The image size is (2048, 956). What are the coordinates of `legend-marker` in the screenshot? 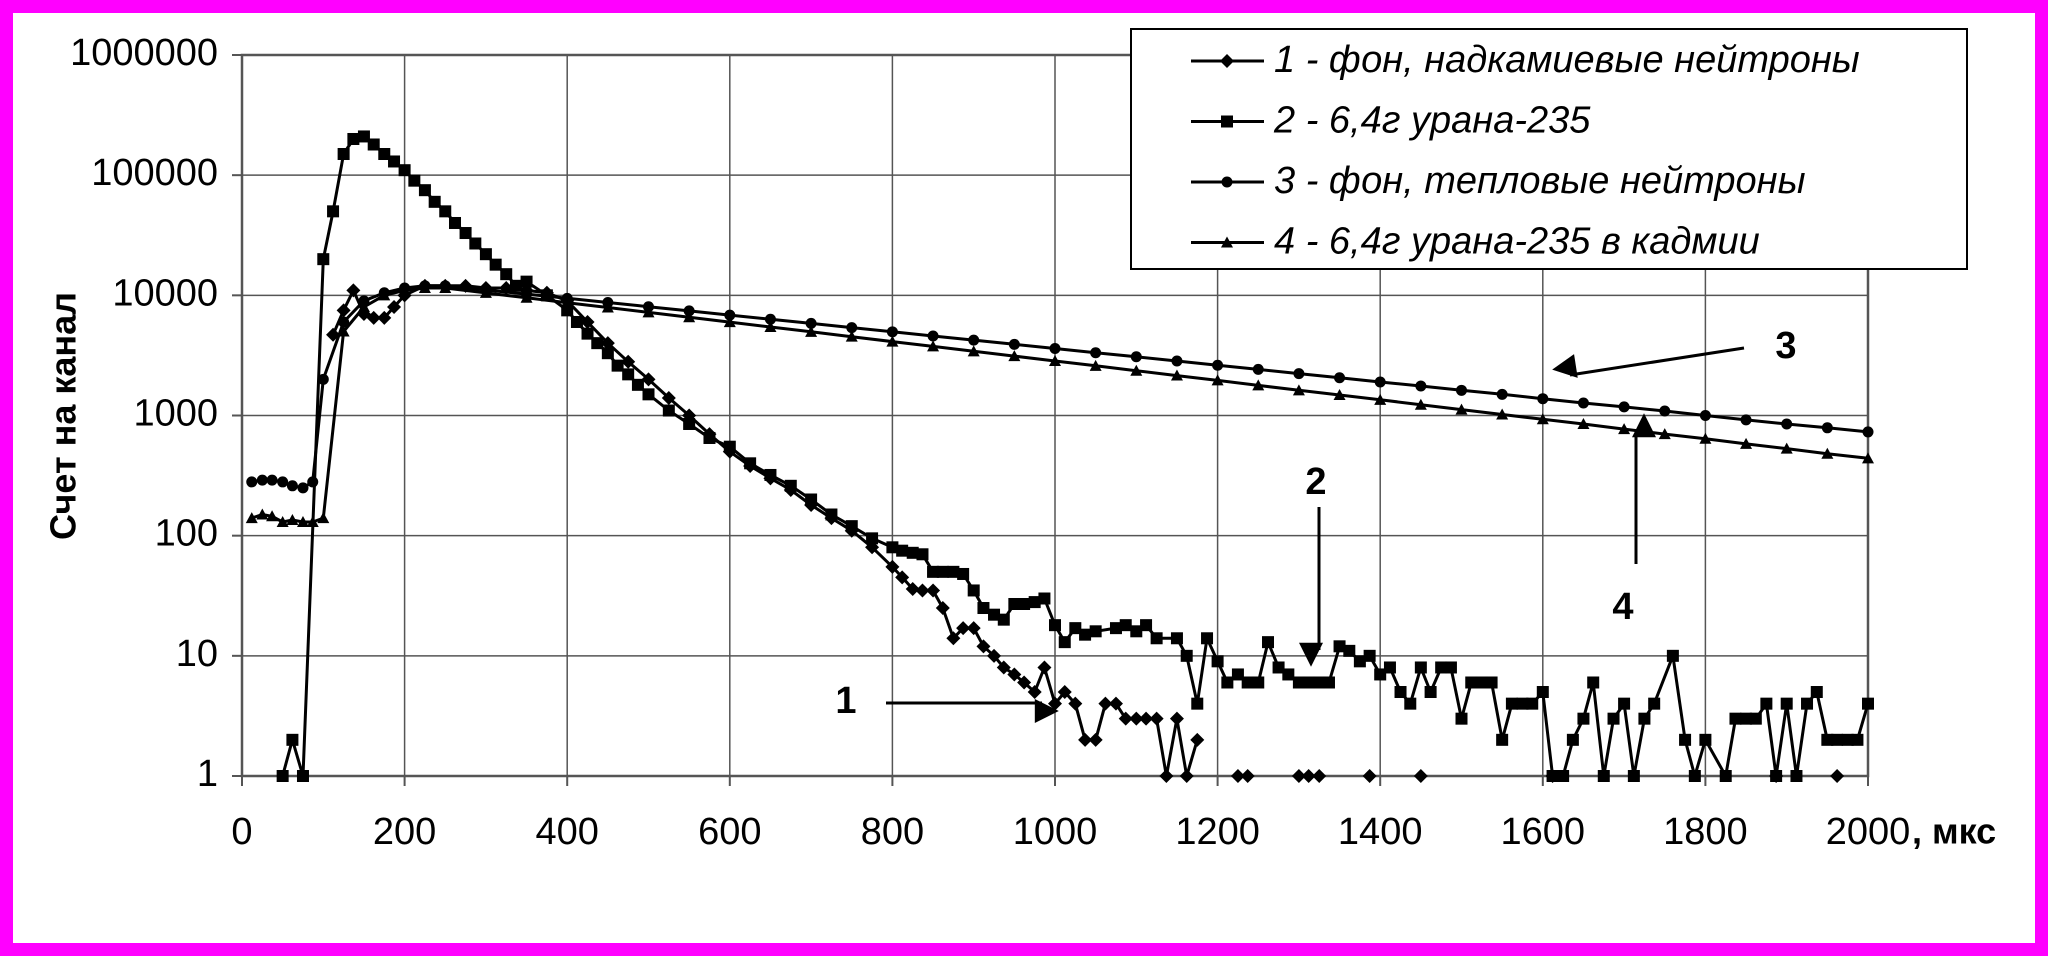 It's located at (1227, 61).